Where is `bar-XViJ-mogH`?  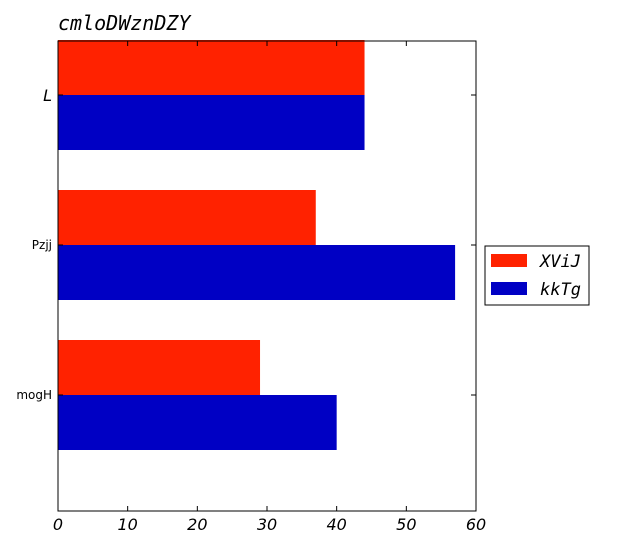
bar-XViJ-mogH is located at coordinates (159, 367).